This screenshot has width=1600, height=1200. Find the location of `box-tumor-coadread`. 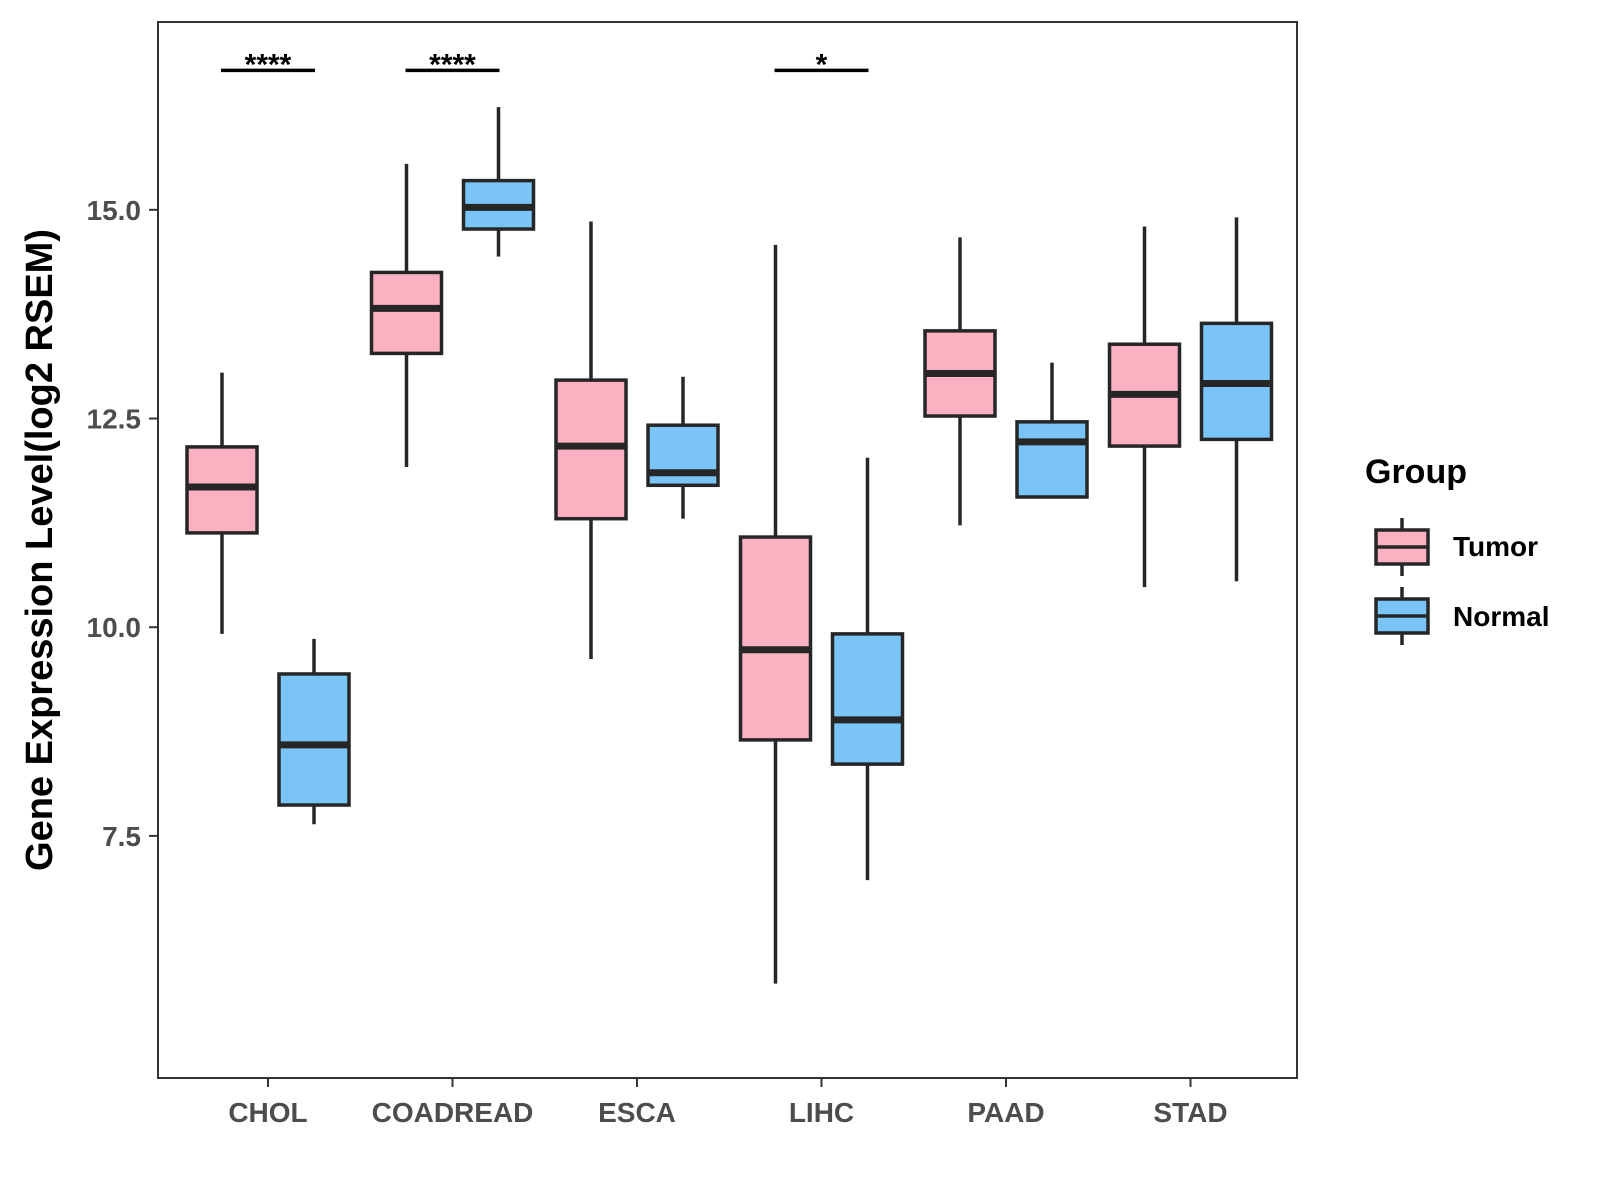

box-tumor-coadread is located at coordinates (406, 315).